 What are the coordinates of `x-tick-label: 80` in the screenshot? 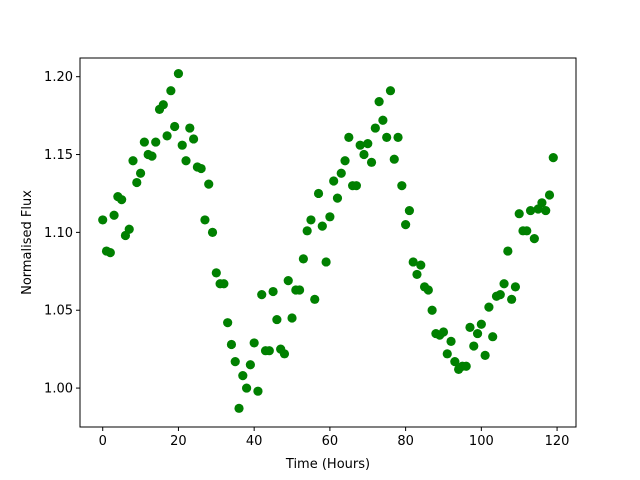 It's located at (405, 441).